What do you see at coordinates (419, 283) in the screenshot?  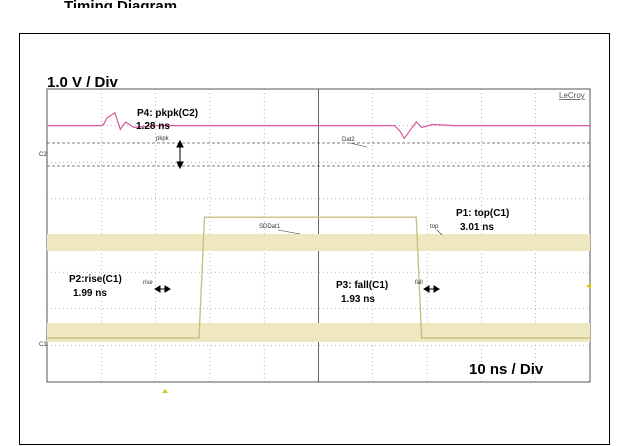 I see `fall-tag: fall` at bounding box center [419, 283].